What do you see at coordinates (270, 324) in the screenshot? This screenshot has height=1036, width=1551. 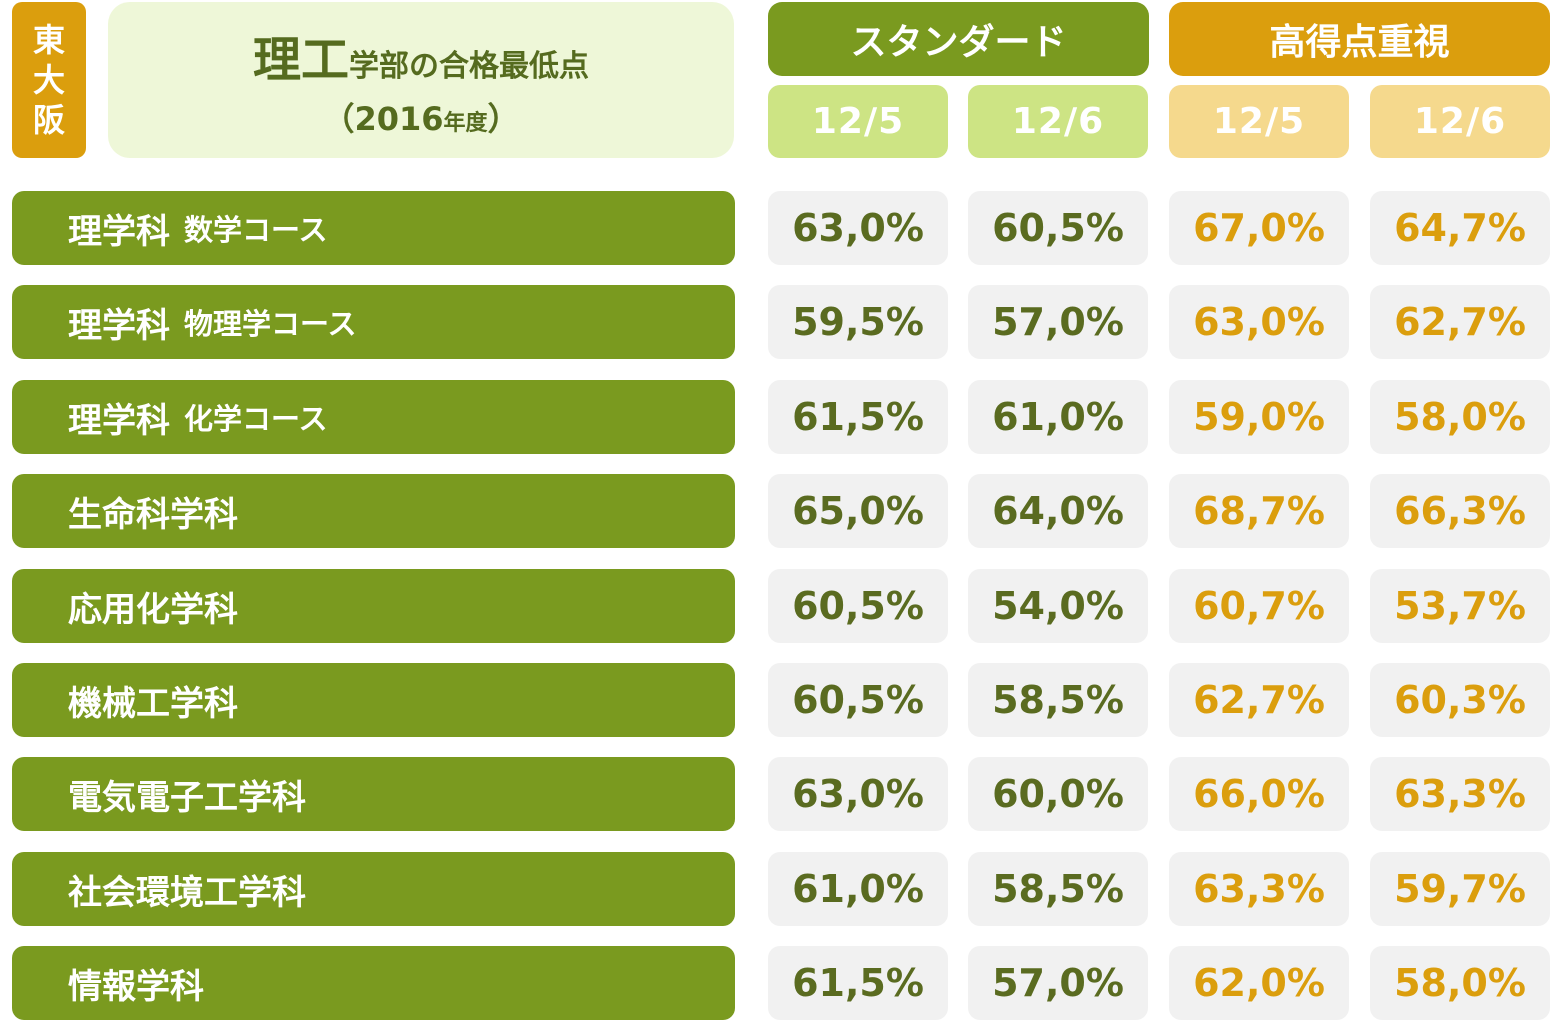 I see `course-name: 物理学コース` at bounding box center [270, 324].